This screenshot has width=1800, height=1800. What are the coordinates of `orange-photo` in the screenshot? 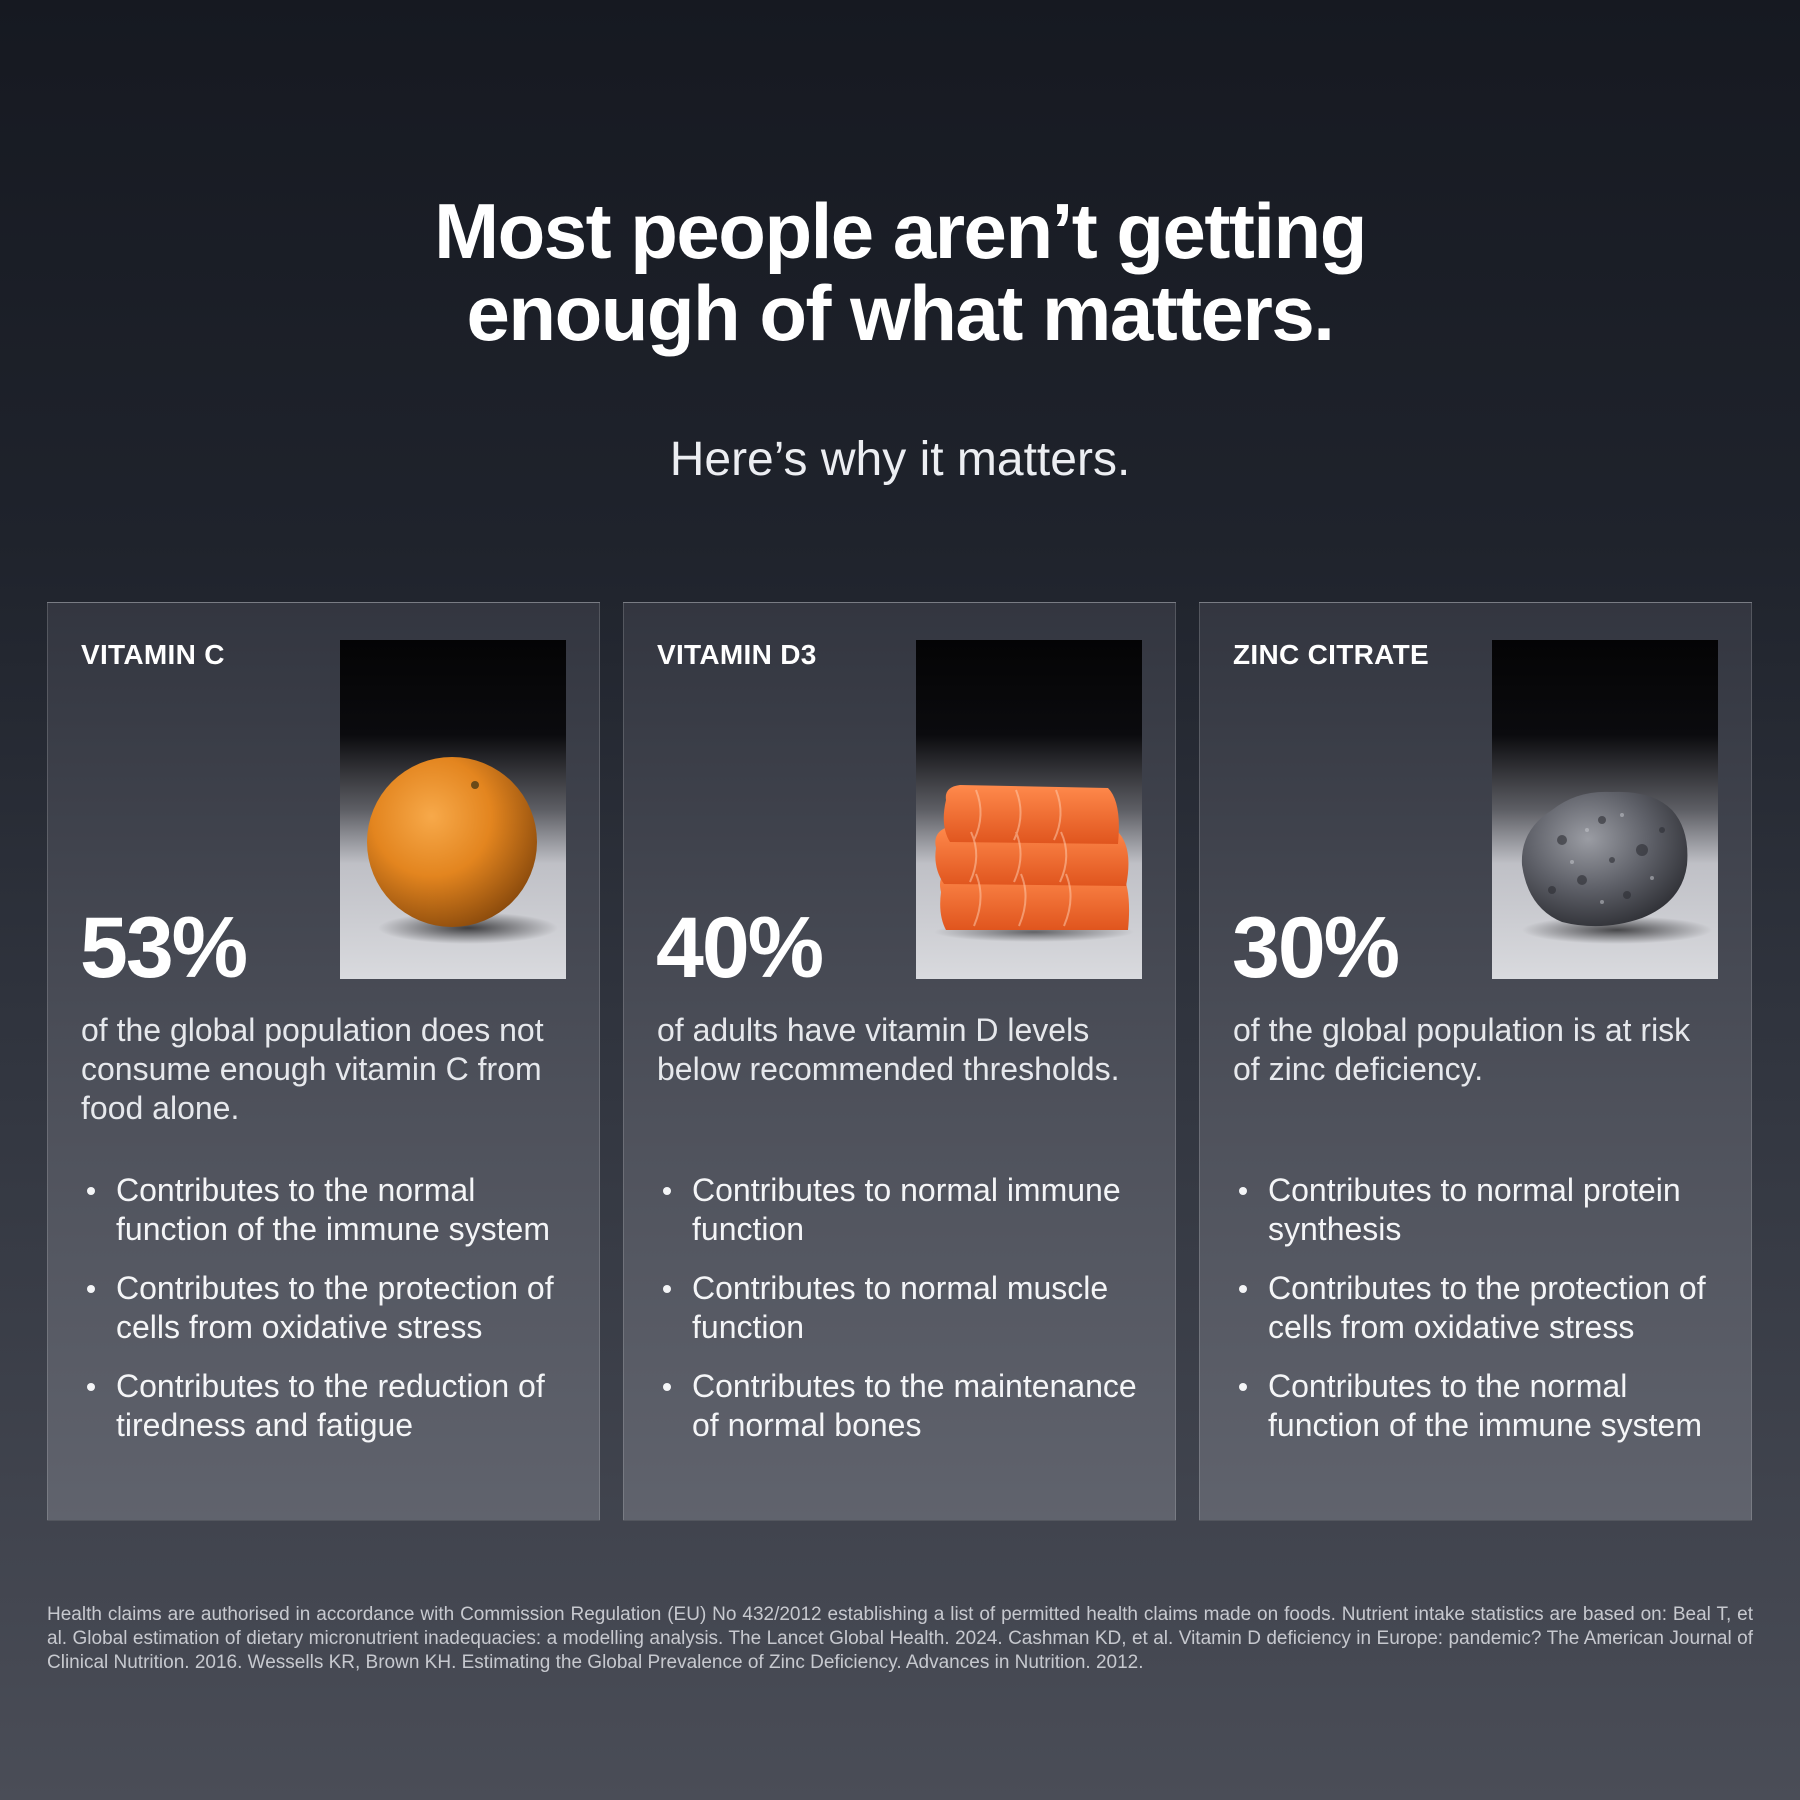 It's located at (453, 809).